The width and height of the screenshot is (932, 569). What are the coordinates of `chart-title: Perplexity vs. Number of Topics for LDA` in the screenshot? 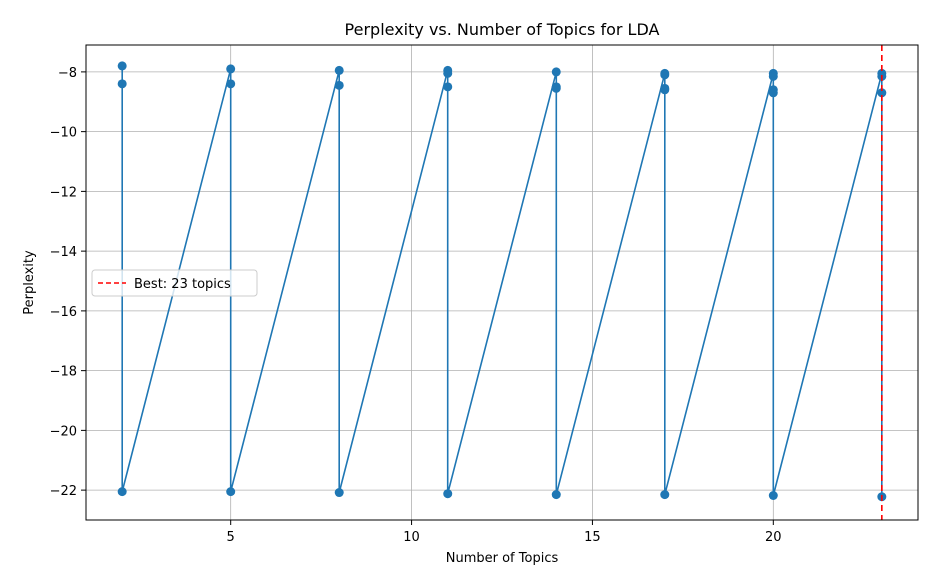 It's located at (502, 29).